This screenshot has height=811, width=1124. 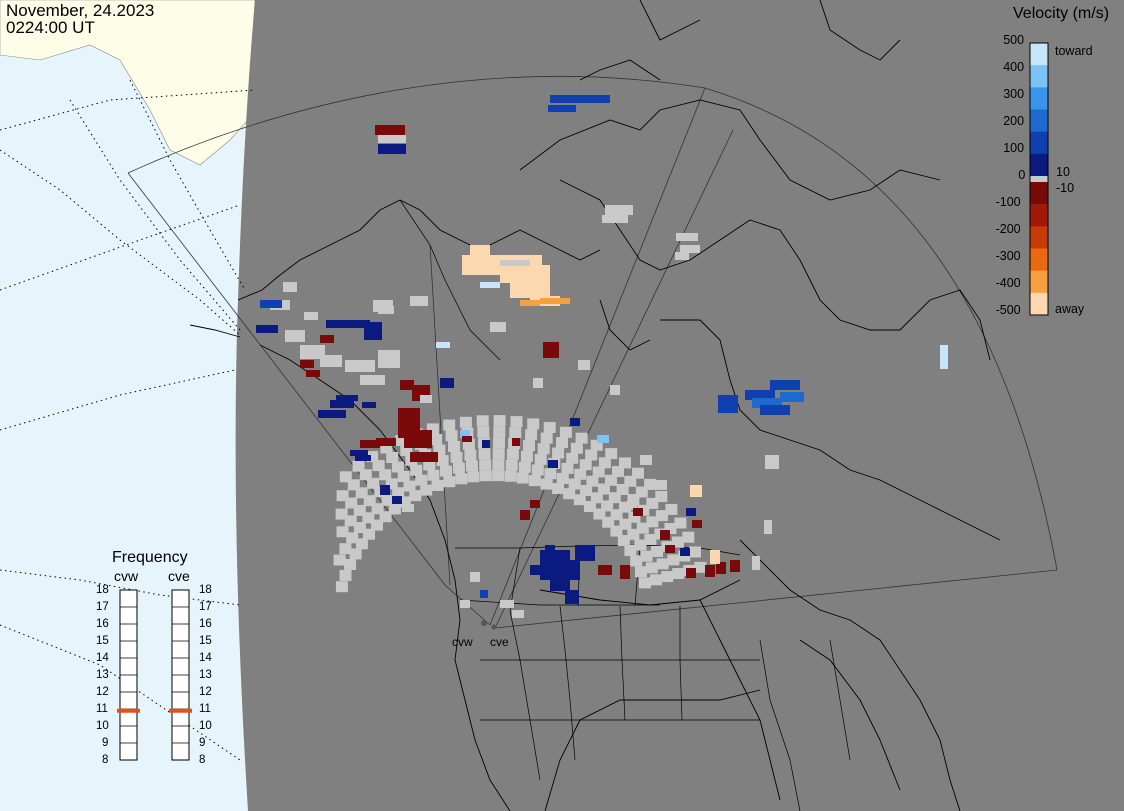 I want to click on site-label-cve: cve, so click(x=499, y=642).